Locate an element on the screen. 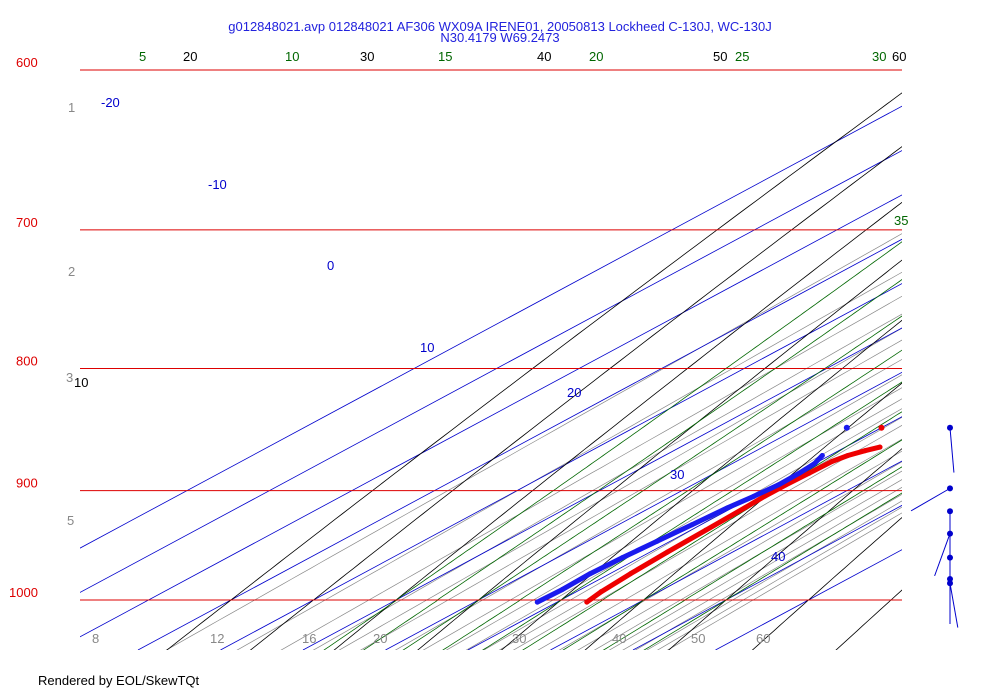 The width and height of the screenshot is (1000, 700). altitude-label: 1 is located at coordinates (71, 107).